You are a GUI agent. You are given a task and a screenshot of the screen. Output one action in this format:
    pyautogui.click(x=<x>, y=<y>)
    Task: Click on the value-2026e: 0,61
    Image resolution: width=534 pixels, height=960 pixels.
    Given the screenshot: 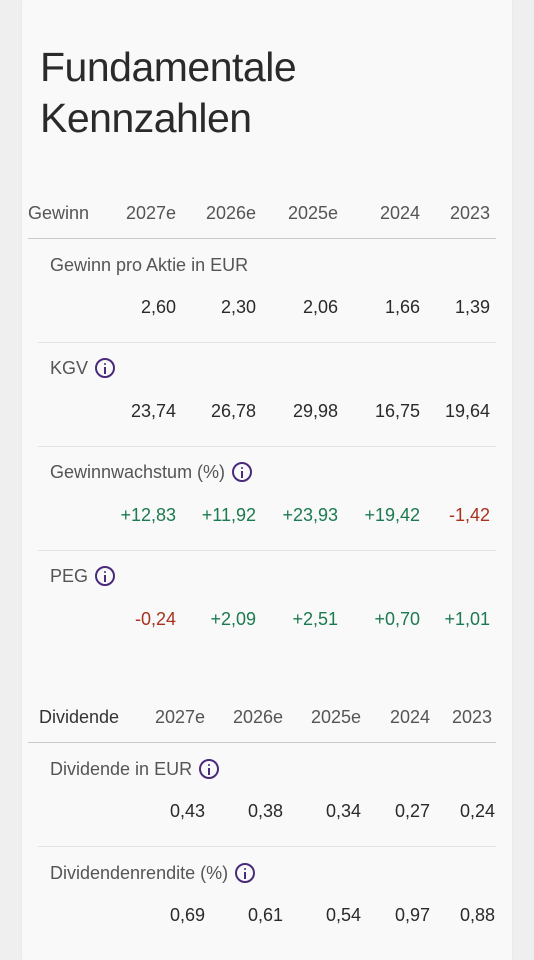 What is the action you would take?
    pyautogui.click(x=265, y=915)
    